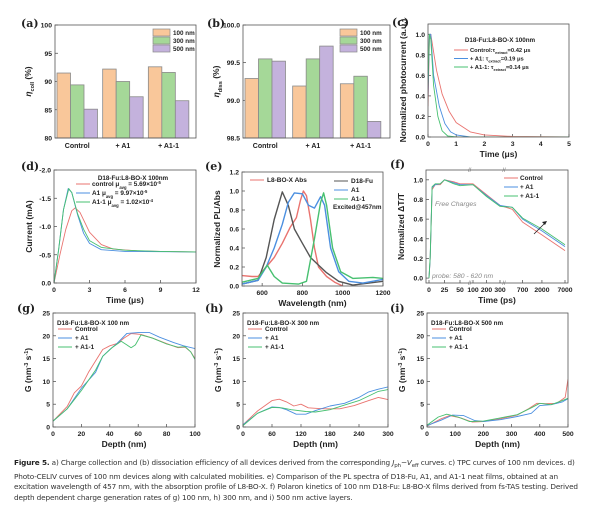  I want to click on text-part: ), so click(28, 349).